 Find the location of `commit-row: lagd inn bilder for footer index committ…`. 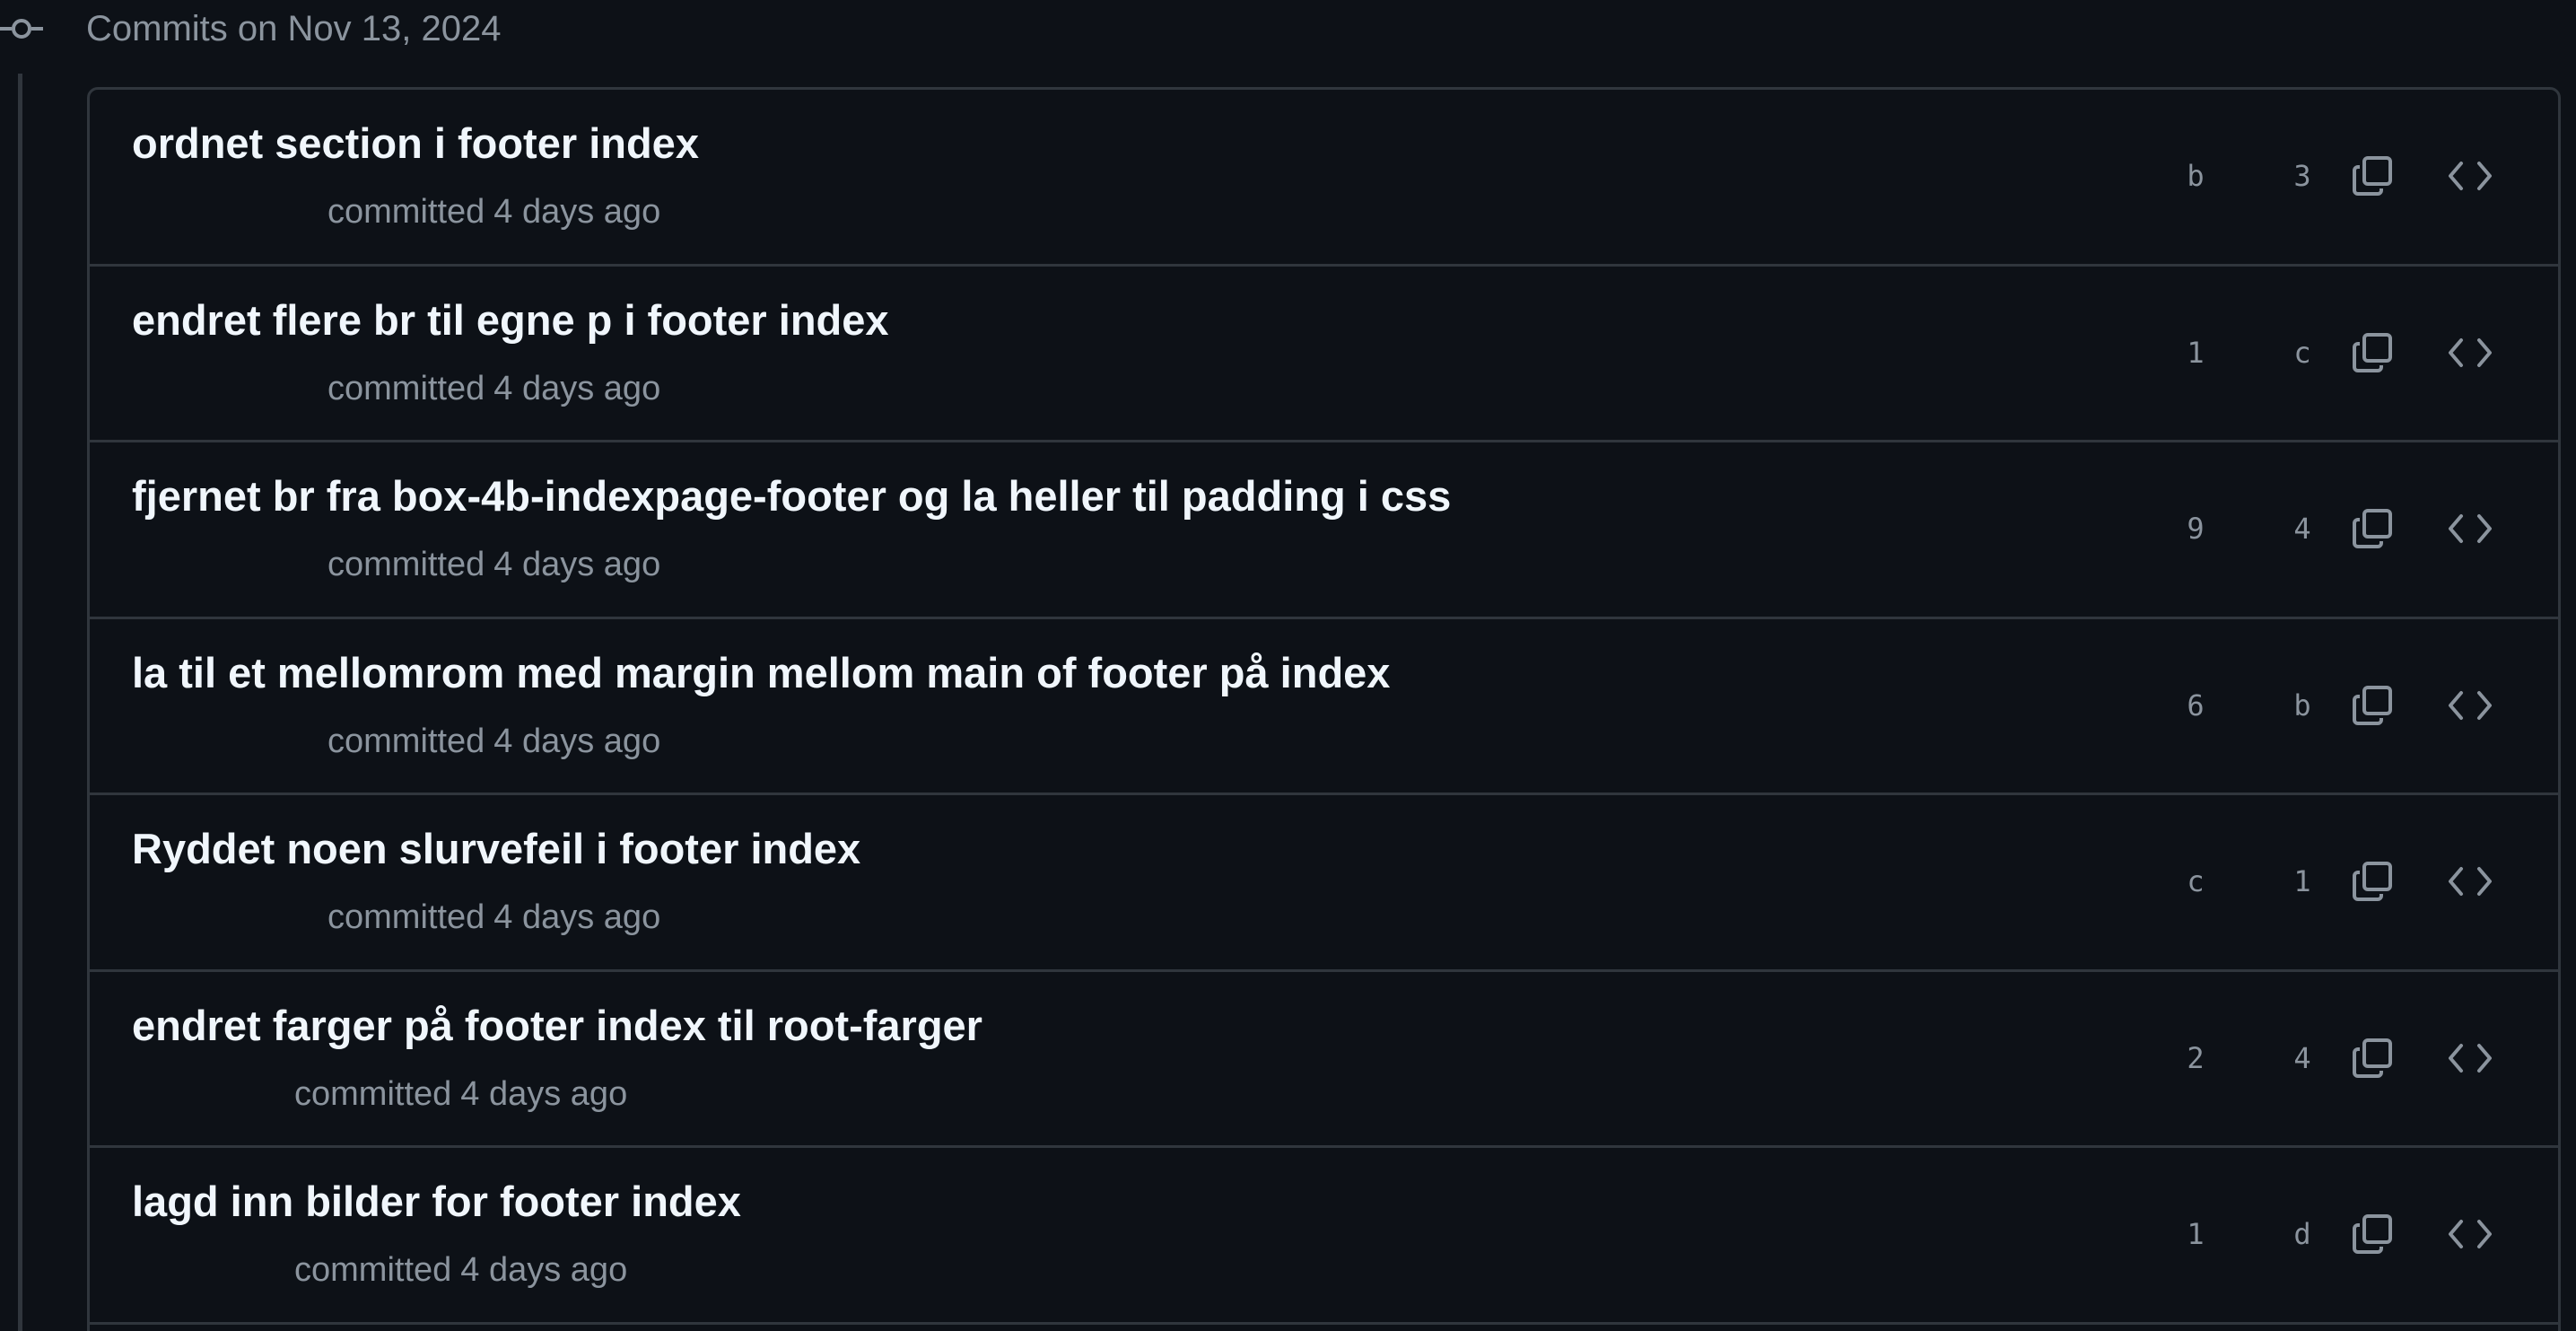

commit-row: lagd inn bilder for footer index committ… is located at coordinates (1324, 1236).